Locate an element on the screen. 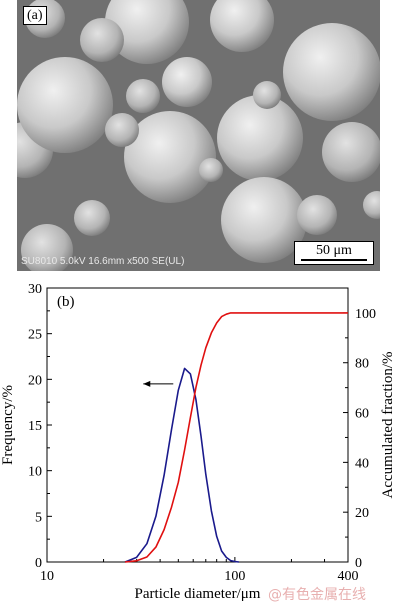 This screenshot has height=612, width=400. right-axis-ticks: 0 20 40 60 80 100 is located at coordinates (359, 439).